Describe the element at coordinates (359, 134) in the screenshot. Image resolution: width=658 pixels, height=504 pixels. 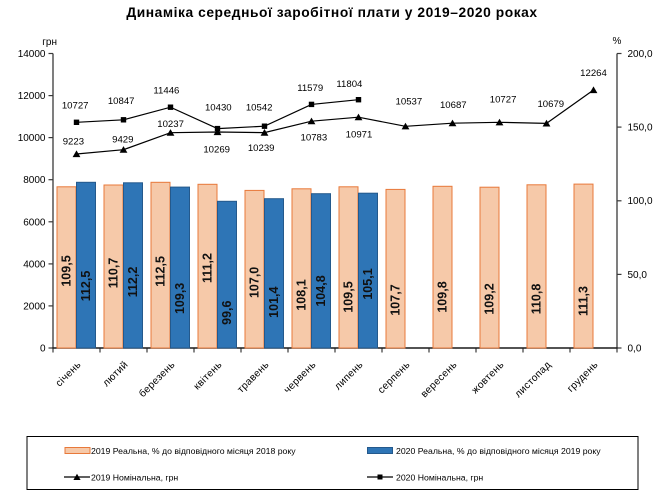
I see `svg-text: 10971` at that location.